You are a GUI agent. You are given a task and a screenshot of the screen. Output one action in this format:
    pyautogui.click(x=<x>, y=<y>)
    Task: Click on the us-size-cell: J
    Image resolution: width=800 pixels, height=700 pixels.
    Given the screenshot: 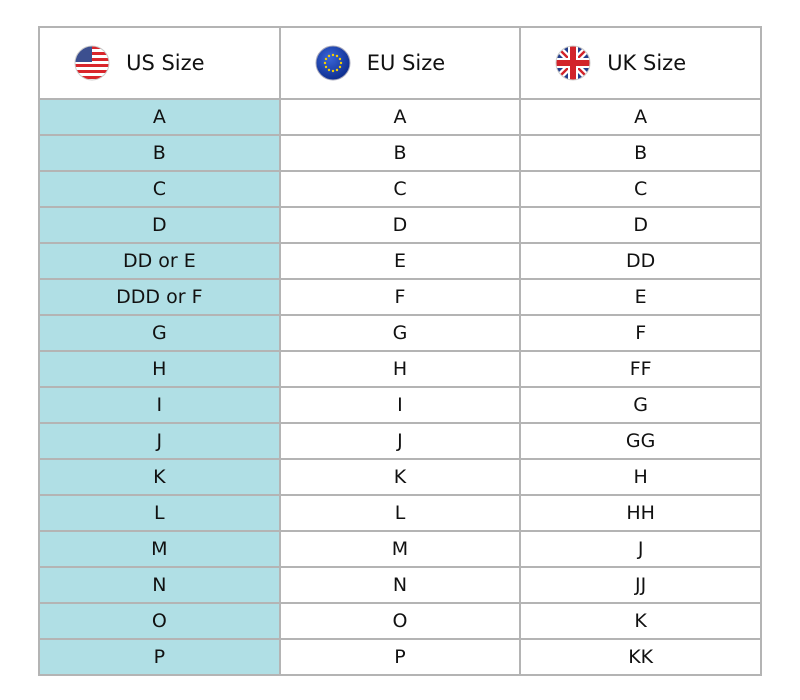 What is the action you would take?
    pyautogui.click(x=159, y=441)
    